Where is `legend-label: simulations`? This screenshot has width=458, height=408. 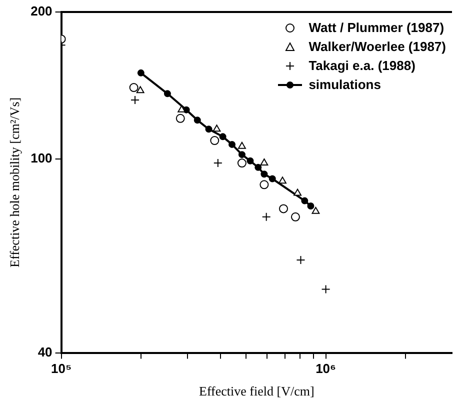
legend-label: simulations is located at coordinates (344, 84).